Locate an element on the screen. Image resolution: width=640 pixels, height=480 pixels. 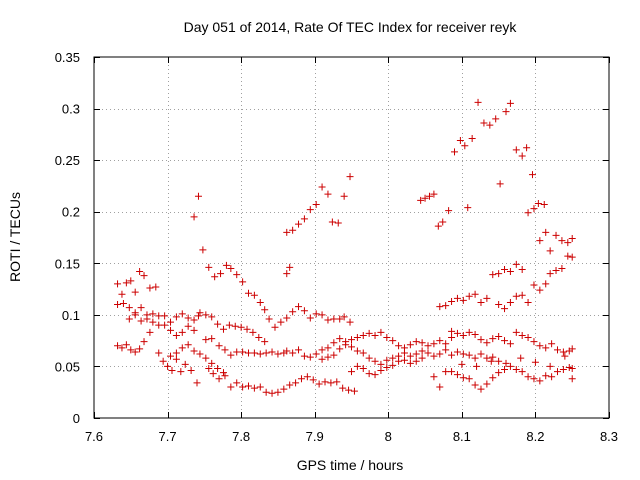
y-tick-label: 0.15 is located at coordinates (67, 263).